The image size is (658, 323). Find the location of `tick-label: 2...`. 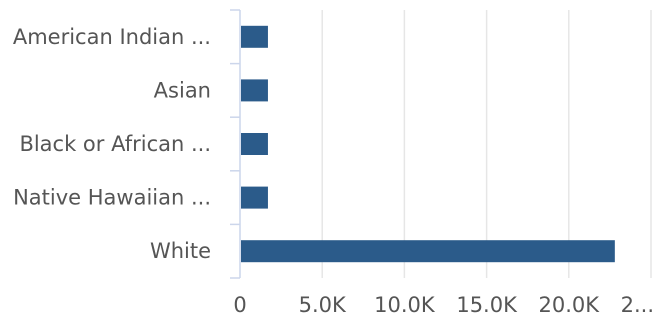

tick-label: 2... is located at coordinates (637, 305).